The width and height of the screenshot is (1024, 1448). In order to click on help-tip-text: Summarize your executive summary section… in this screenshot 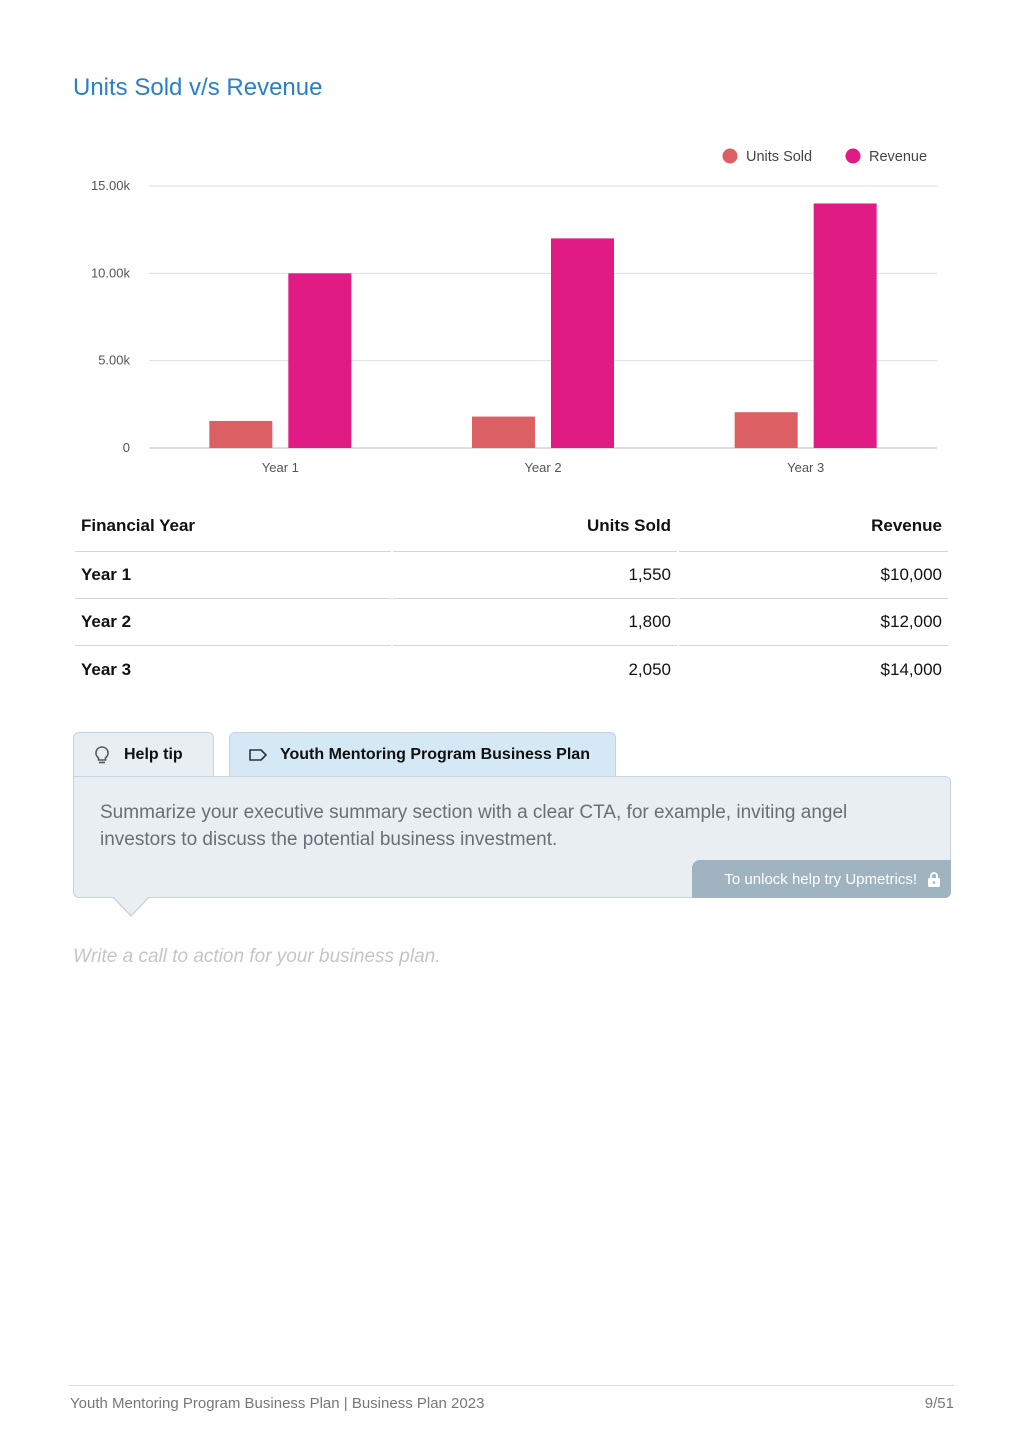, I will do `click(474, 826)`.